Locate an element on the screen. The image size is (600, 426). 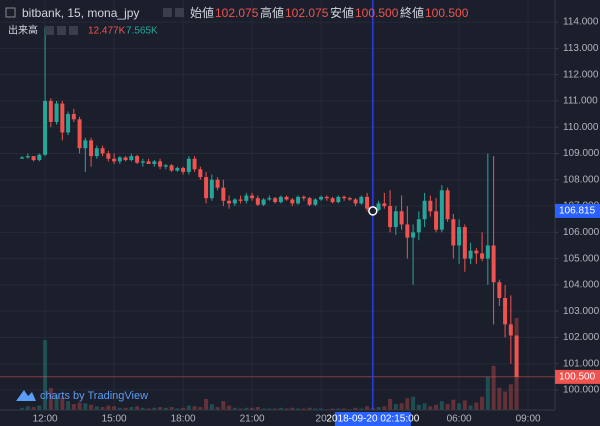
y-tick-label: 101.000 is located at coordinates (581, 363).